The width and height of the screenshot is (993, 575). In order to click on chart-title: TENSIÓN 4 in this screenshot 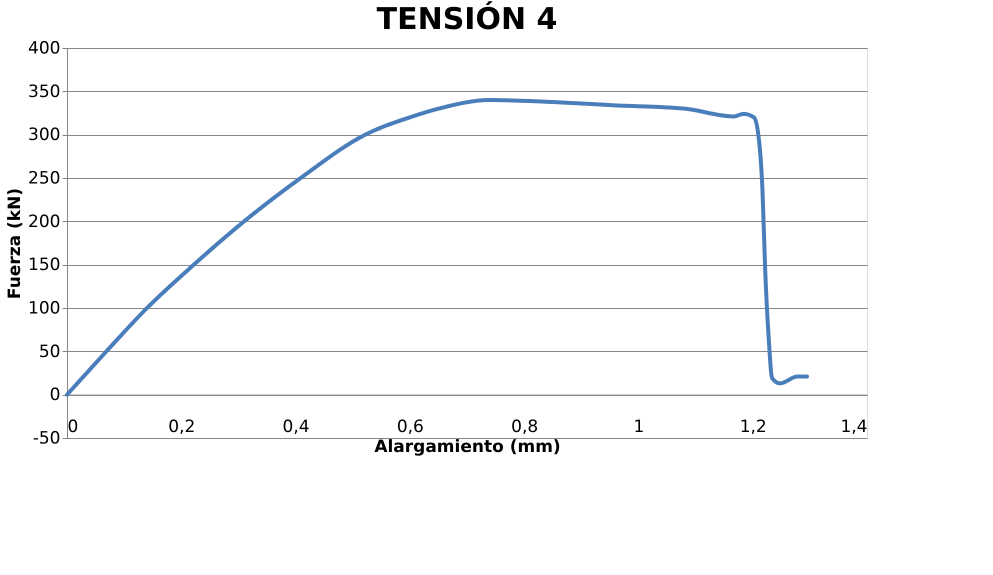, I will do `click(467, 19)`.